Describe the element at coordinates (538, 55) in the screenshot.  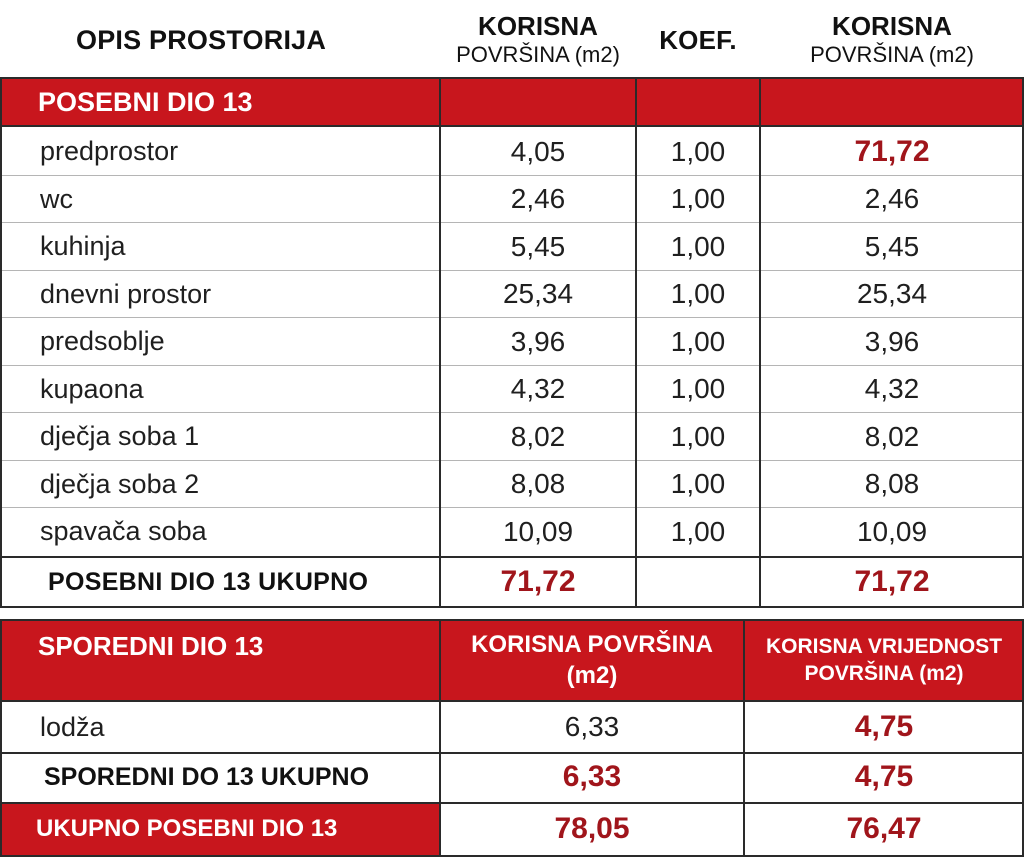
I see `header-useful-area-line2: POVRŠINA (m2)` at that location.